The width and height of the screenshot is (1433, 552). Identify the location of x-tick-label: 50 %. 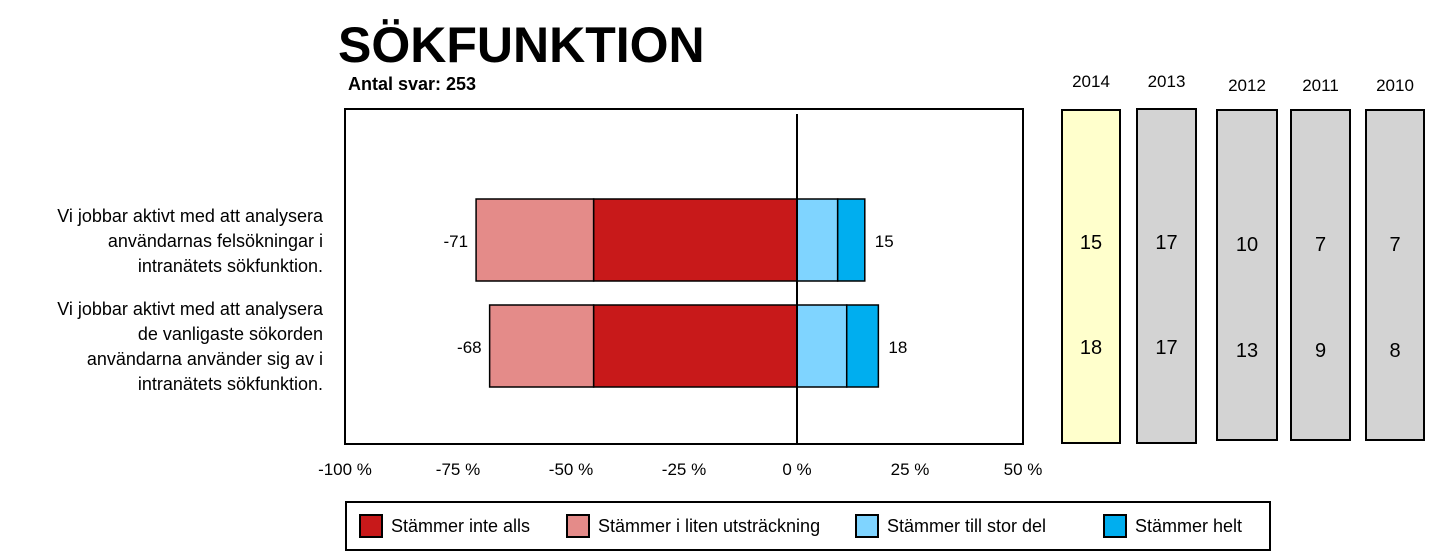
(1023, 469).